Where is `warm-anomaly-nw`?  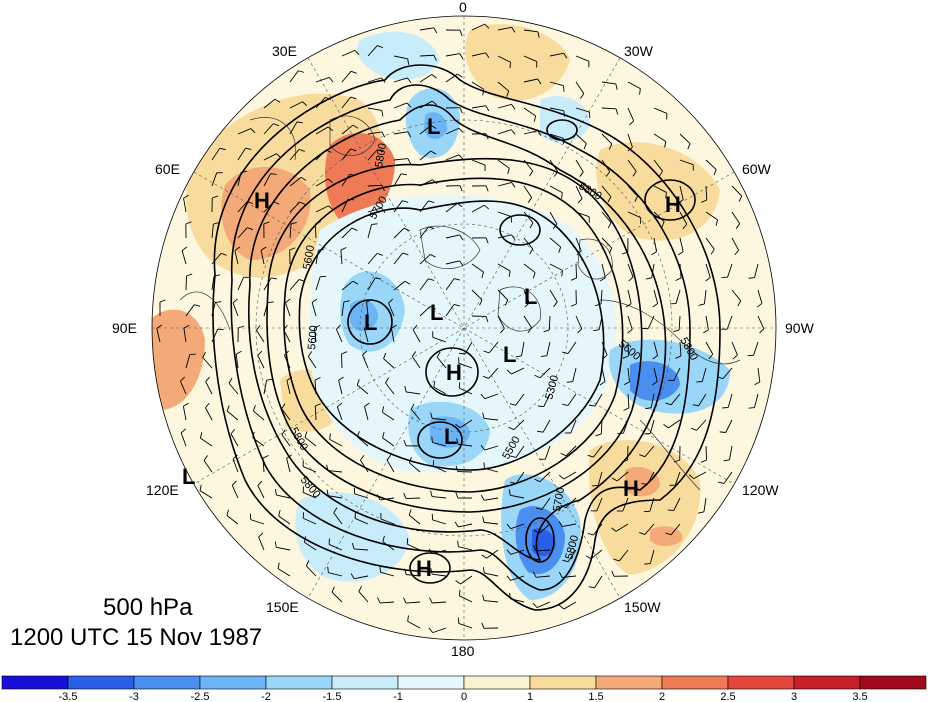 warm-anomaly-nw is located at coordinates (658, 191).